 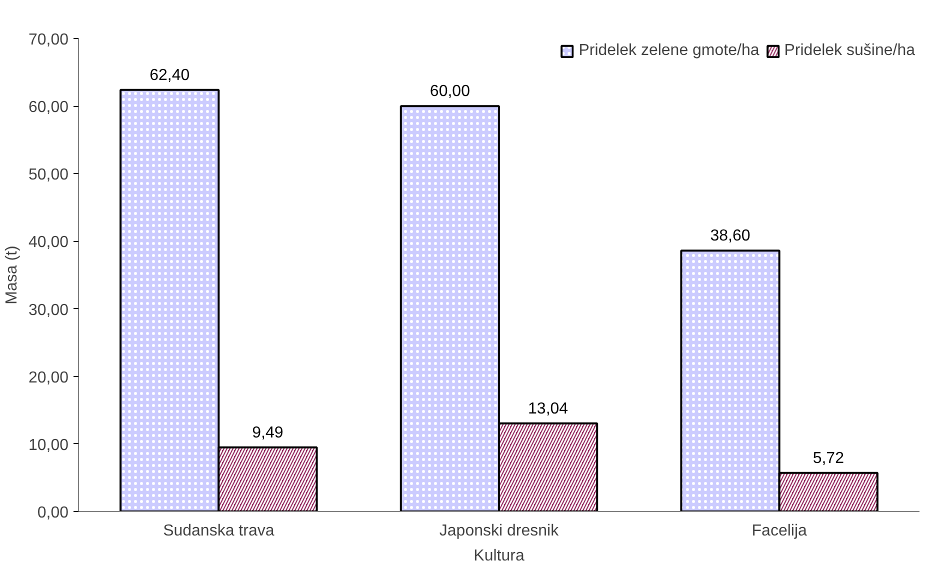 I want to click on legend-label: Pridelek zelene gmote/ha, so click(x=669, y=51).